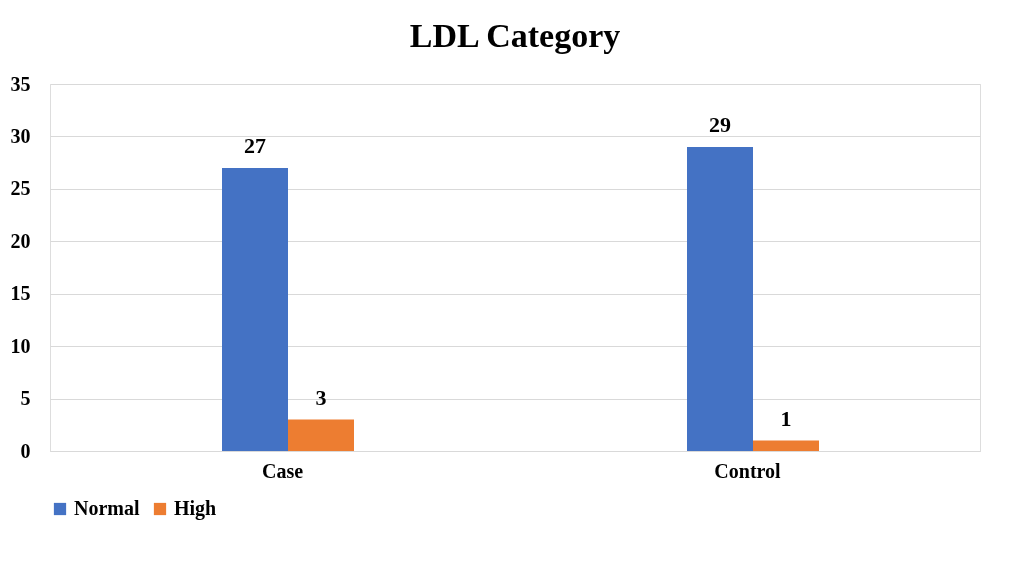 This screenshot has height=582, width=1013. I want to click on y-tick-label: 35, so click(20, 83).